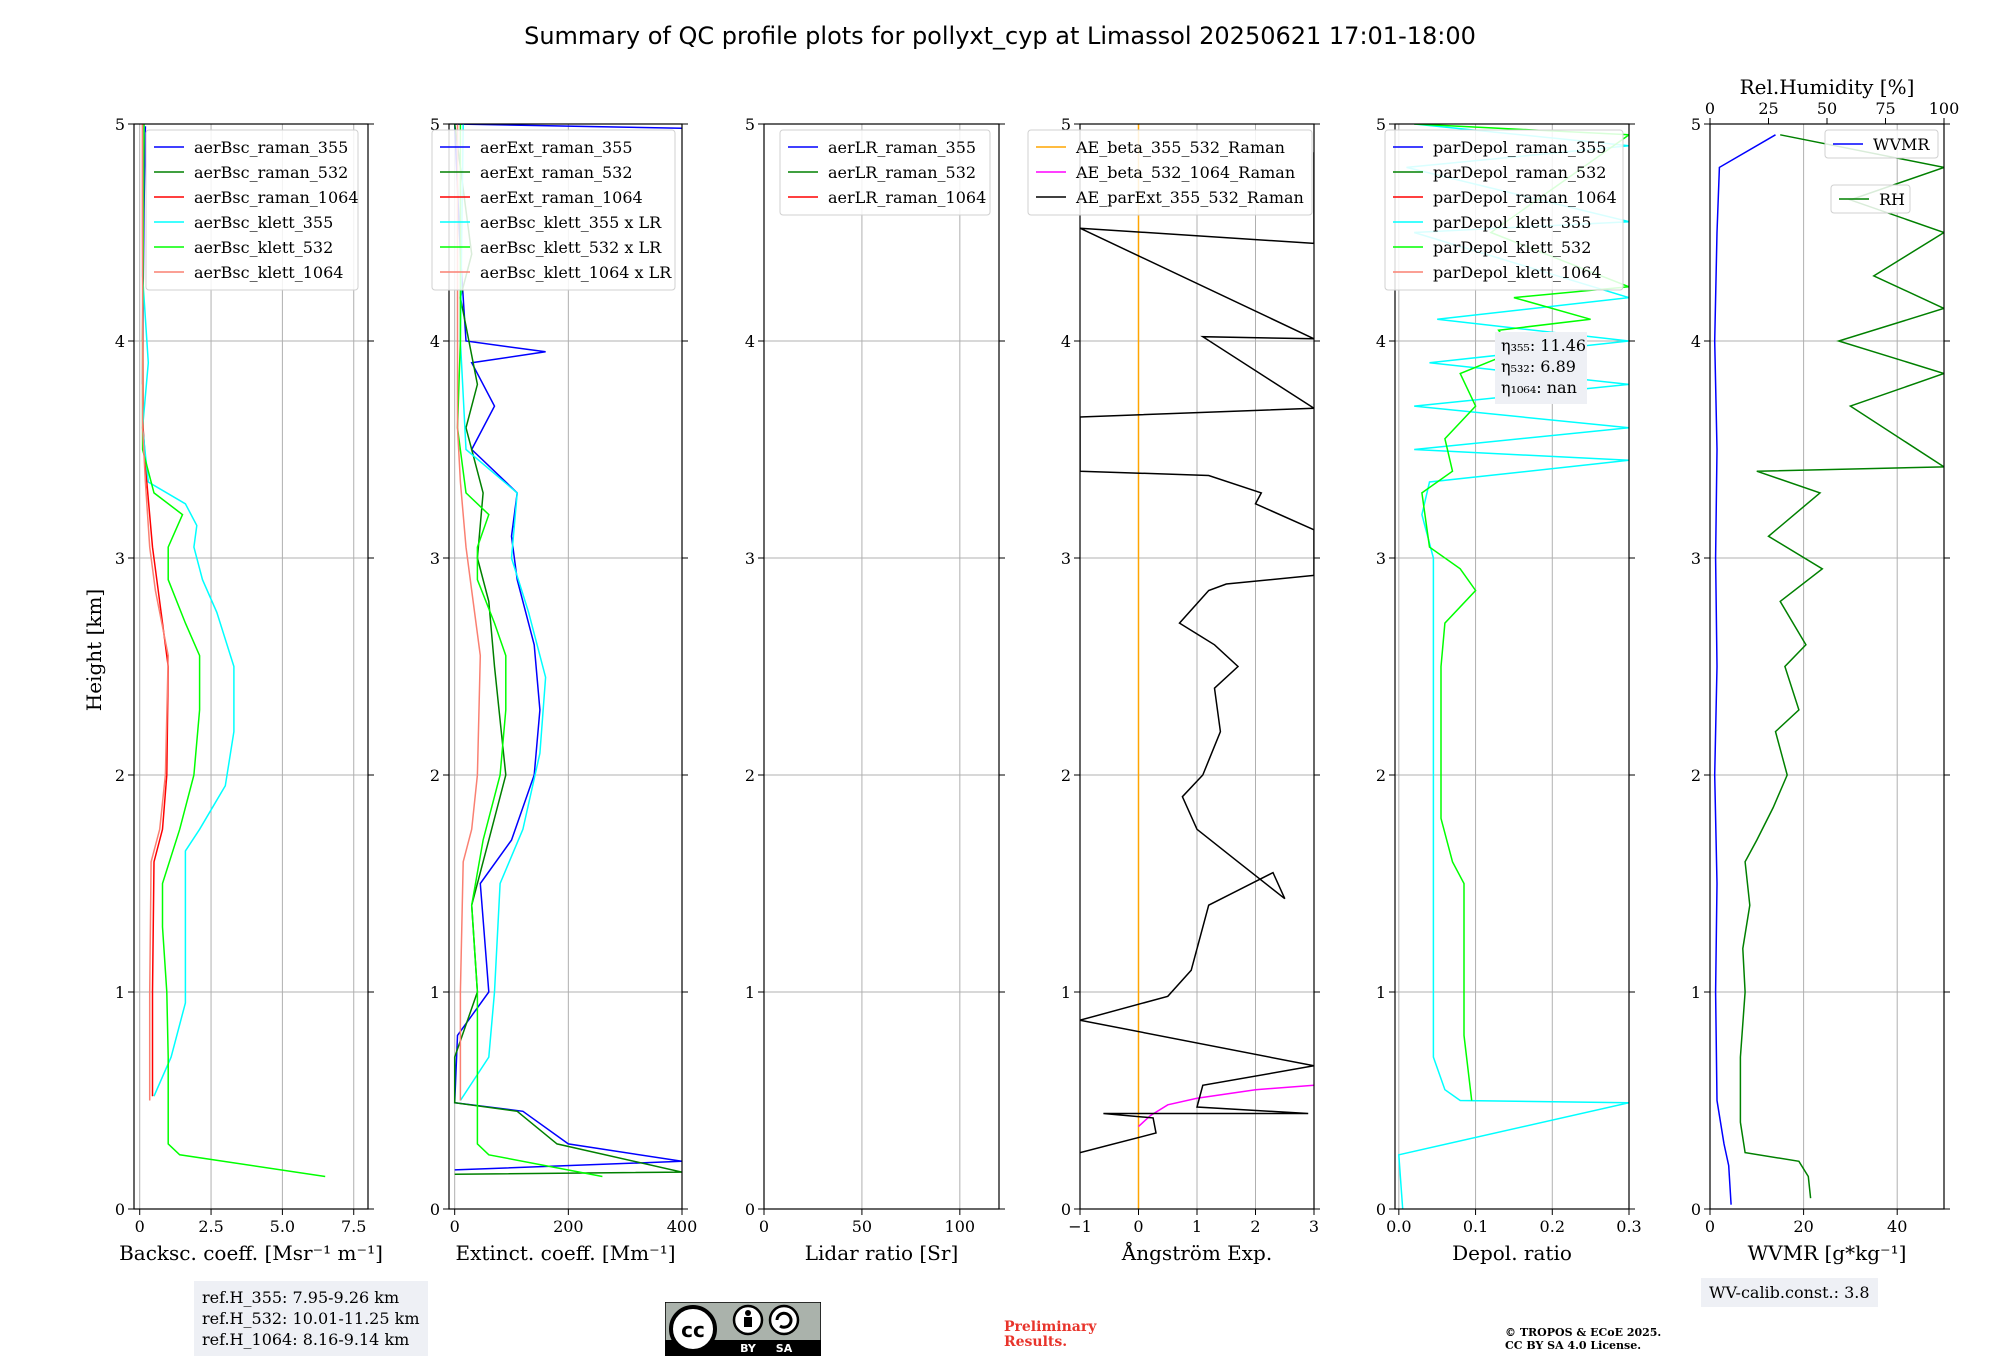 Image resolution: width=2000 pixels, height=1360 pixels. Describe the element at coordinates (565, 1253) in the screenshot. I see `x-axis-label: Extinct. coeff. [Mm⁻¹]` at that location.